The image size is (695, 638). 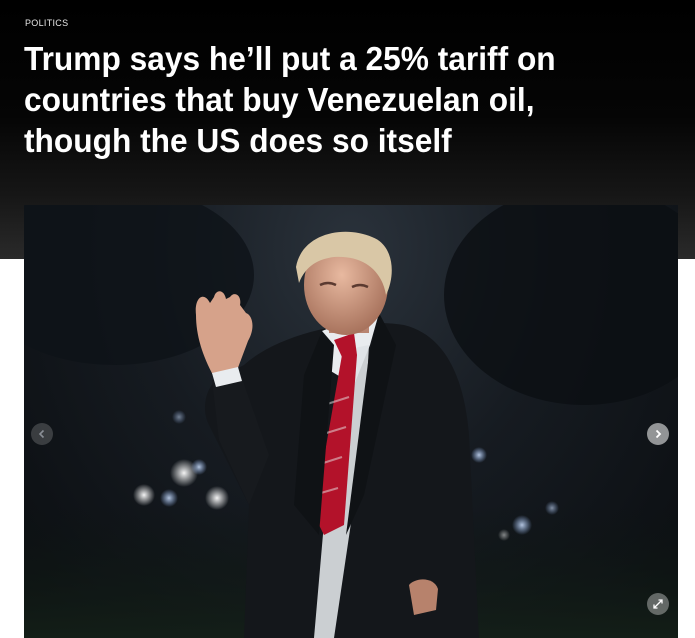 I want to click on prev-image-button, so click(x=42, y=434).